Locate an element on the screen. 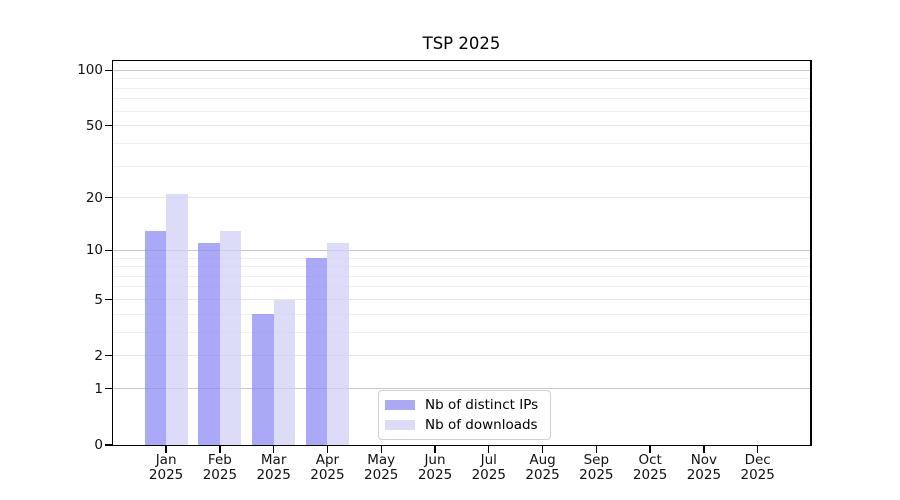 Image resolution: width=900 pixels, height=500 pixels. y-tick-label-20: 20 is located at coordinates (94, 197).